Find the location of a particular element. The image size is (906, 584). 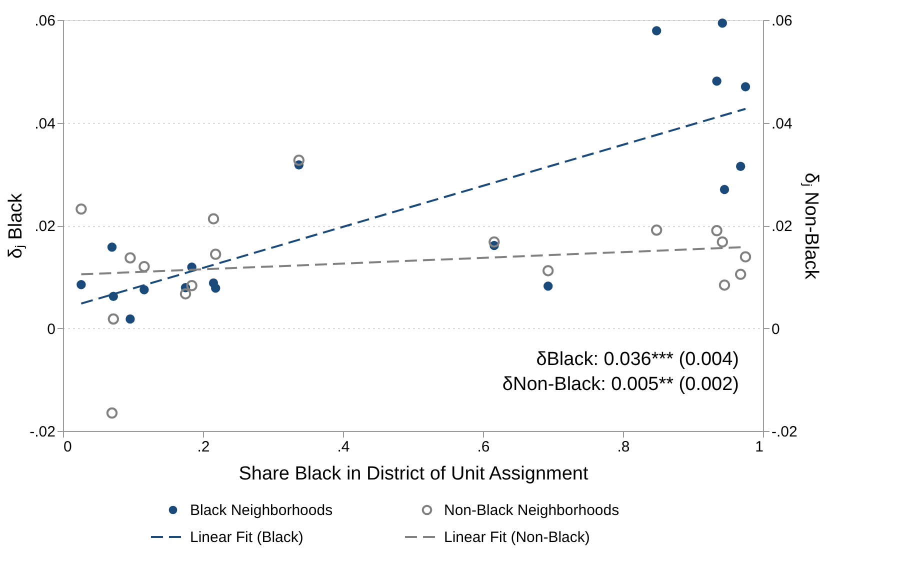

legend-label: Non-Black Neighborhoods is located at coordinates (532, 510).